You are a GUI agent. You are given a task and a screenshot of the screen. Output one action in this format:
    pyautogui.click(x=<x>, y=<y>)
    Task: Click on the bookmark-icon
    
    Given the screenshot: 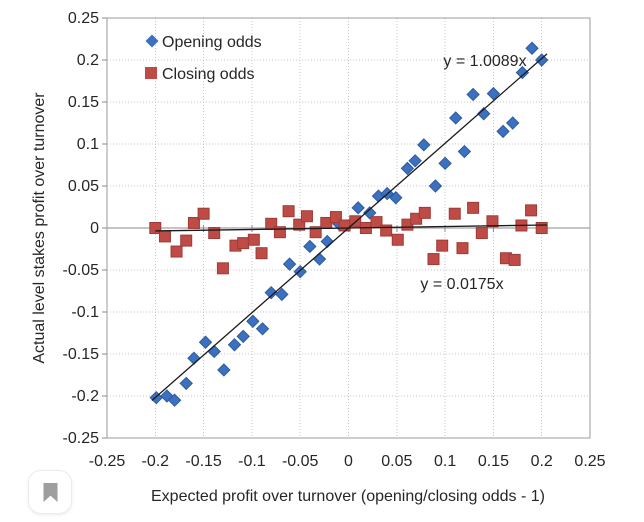 What is the action you would take?
    pyautogui.click(x=50, y=492)
    